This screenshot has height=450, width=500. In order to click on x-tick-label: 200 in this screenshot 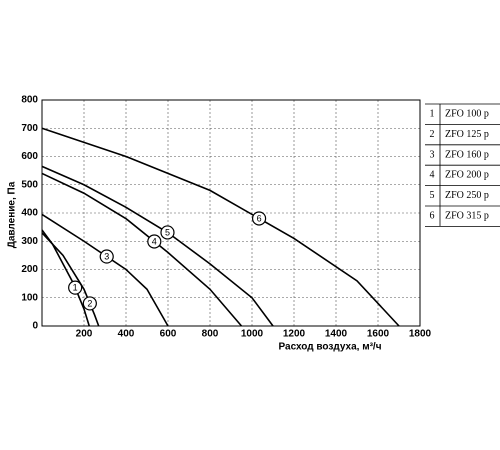, I will do `click(84, 334)`.